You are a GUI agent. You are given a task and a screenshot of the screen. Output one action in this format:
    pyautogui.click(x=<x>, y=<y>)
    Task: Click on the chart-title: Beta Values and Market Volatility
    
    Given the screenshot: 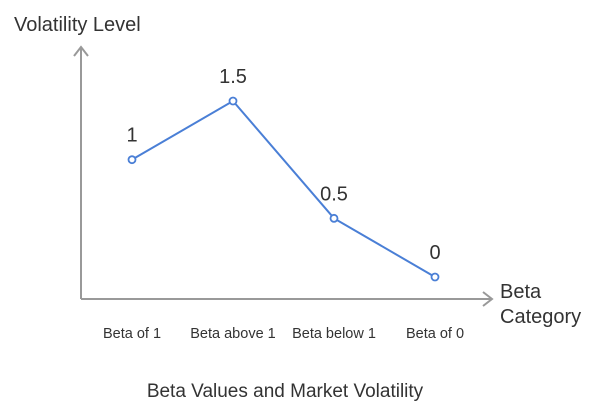 What is the action you would take?
    pyautogui.click(x=285, y=391)
    